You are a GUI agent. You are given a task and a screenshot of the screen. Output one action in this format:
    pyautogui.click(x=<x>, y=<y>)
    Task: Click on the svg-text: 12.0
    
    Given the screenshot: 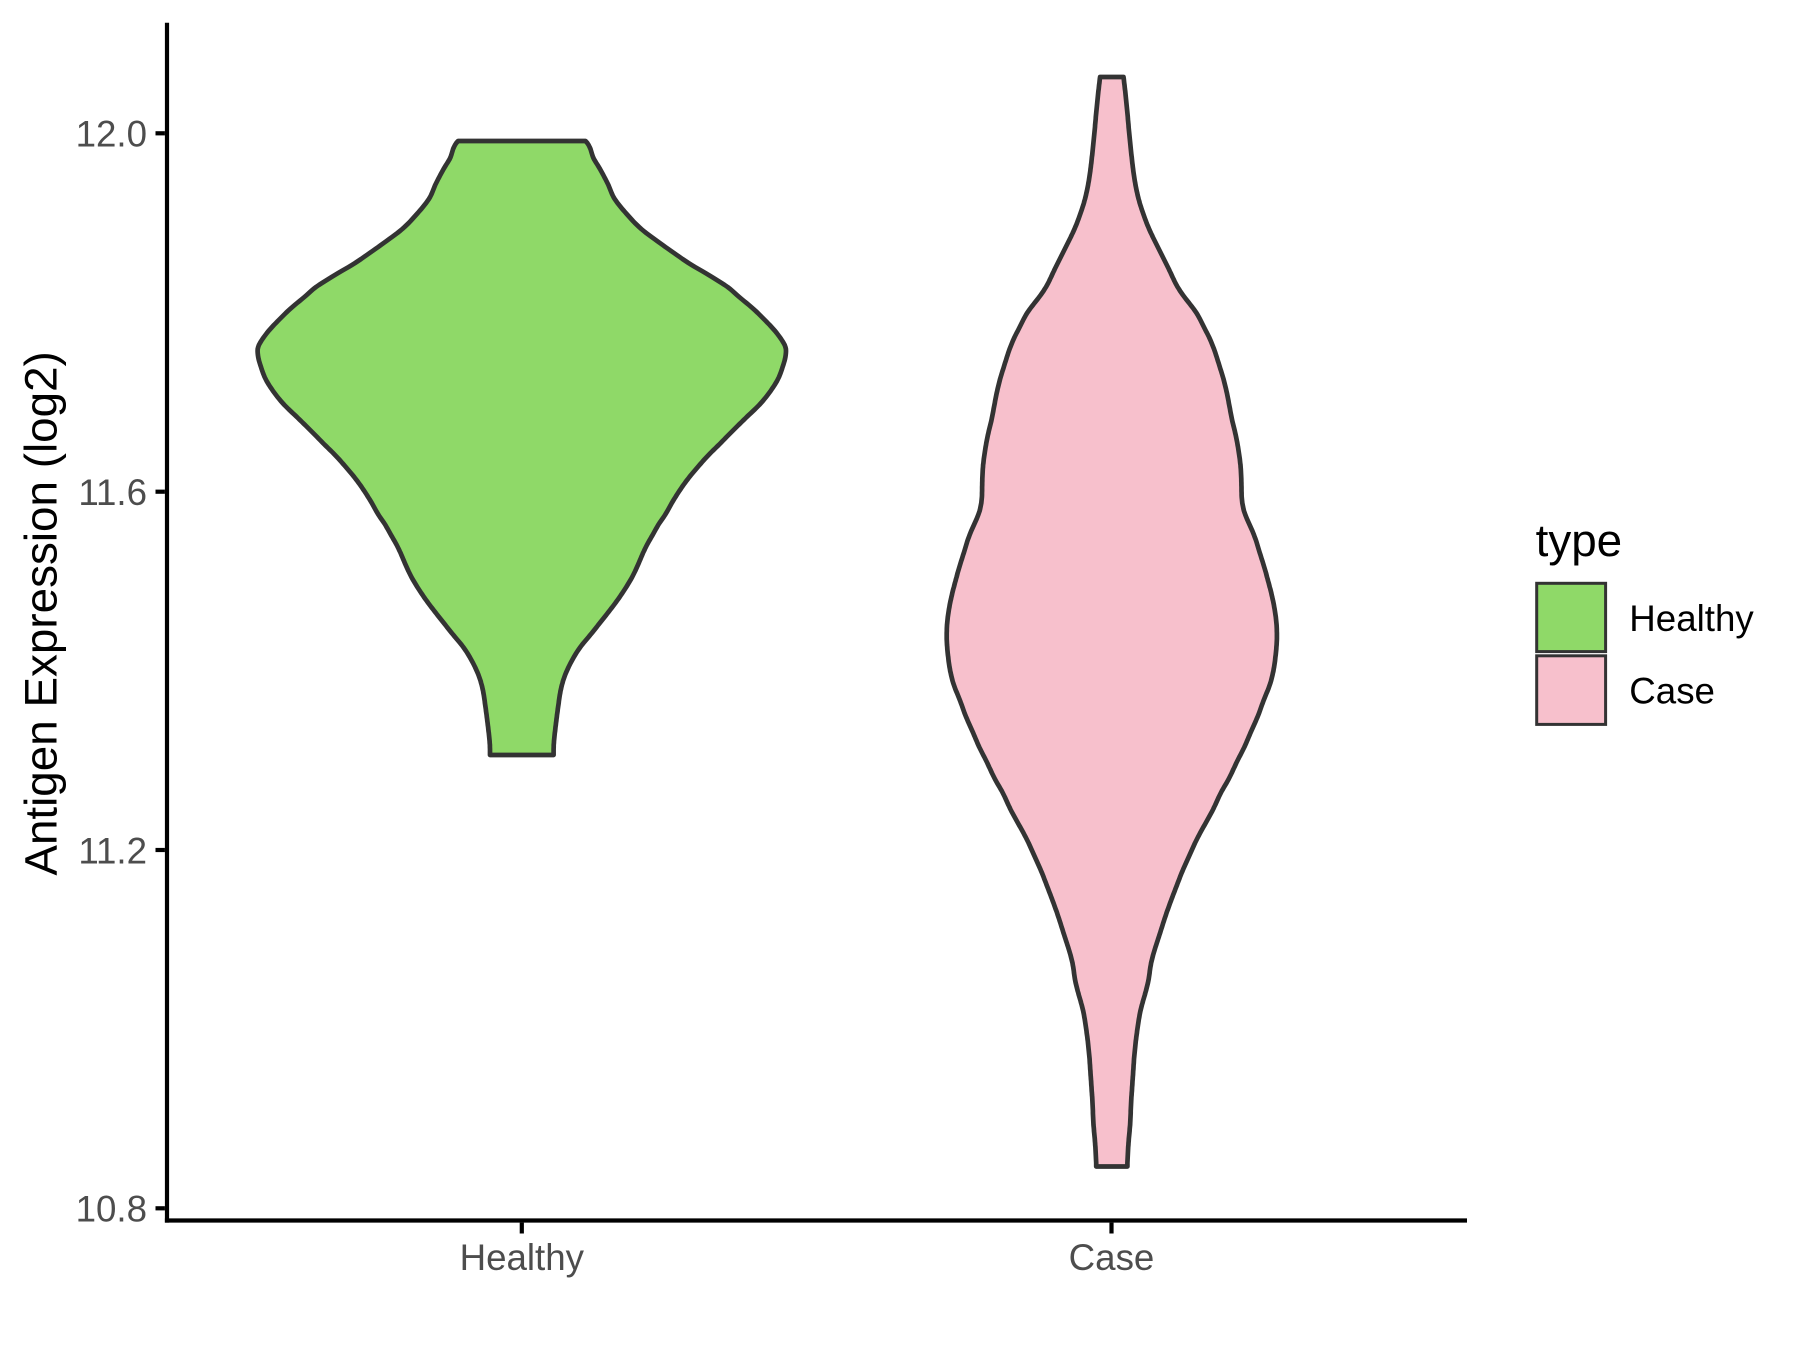 What is the action you would take?
    pyautogui.click(x=111, y=134)
    